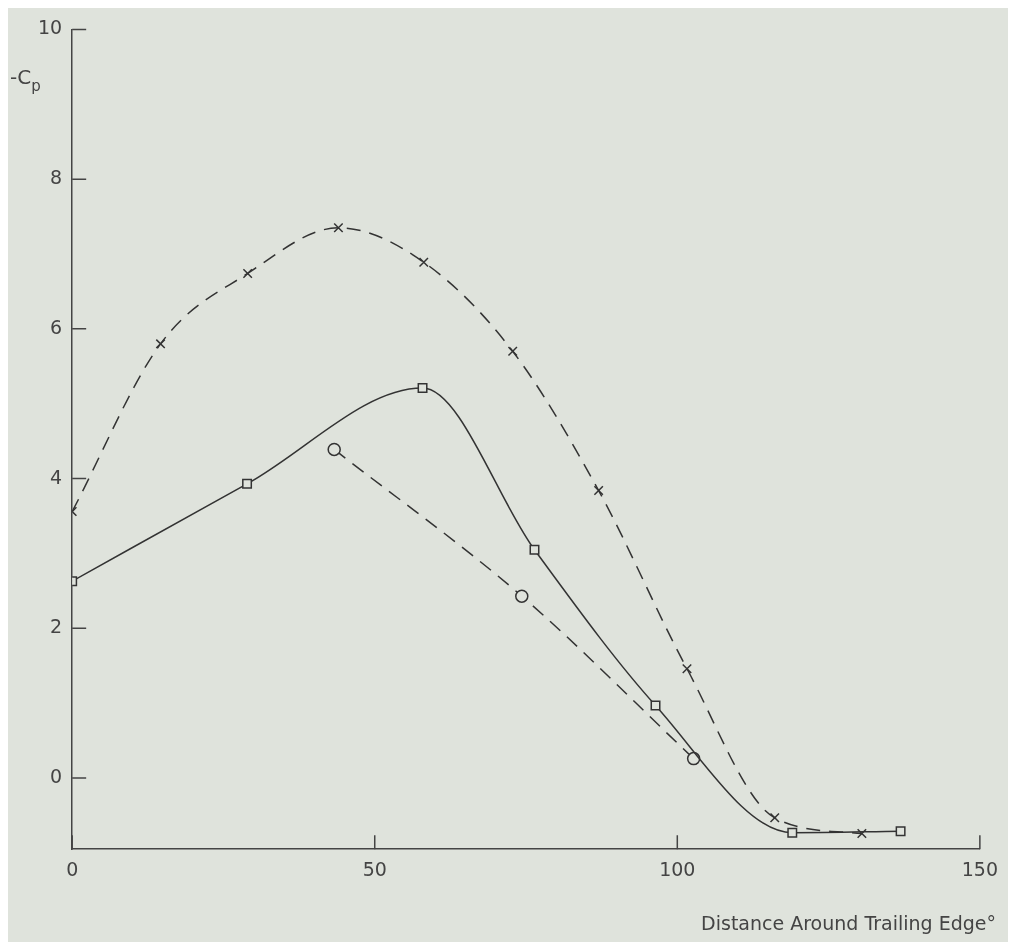 This screenshot has width=1016, height=950. I want to click on x-axis-title: Distance Around Trailing Edge°, so click(848, 923).